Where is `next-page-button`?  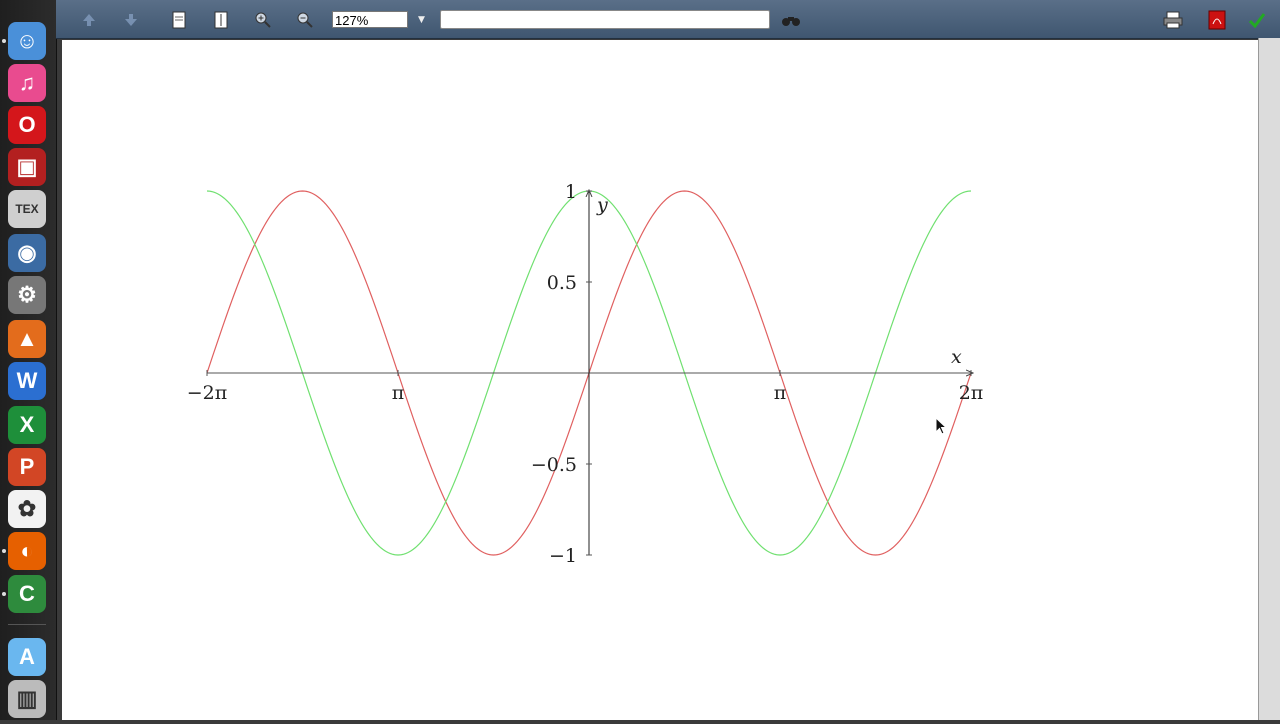 next-page-button is located at coordinates (131, 20).